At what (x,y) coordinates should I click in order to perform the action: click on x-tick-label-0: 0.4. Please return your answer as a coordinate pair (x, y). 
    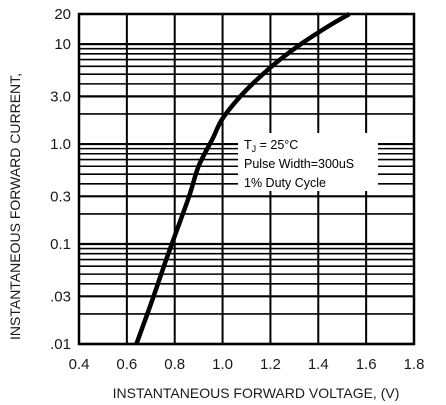
    Looking at the image, I should click on (79, 364).